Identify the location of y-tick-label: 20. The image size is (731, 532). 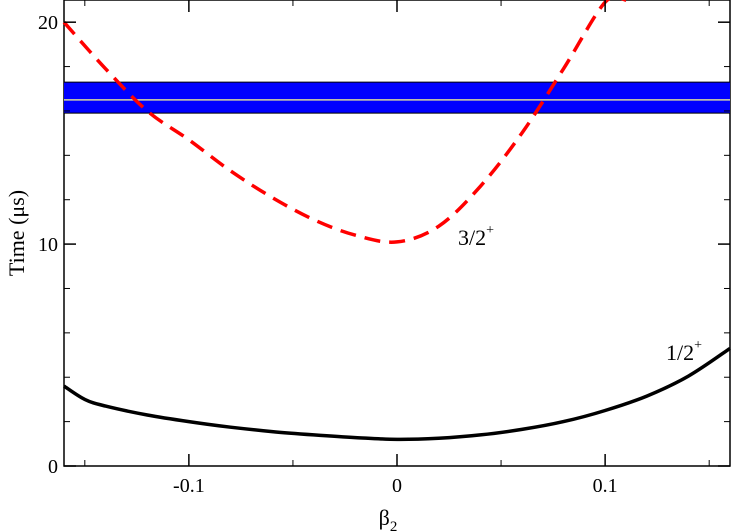
(48, 23).